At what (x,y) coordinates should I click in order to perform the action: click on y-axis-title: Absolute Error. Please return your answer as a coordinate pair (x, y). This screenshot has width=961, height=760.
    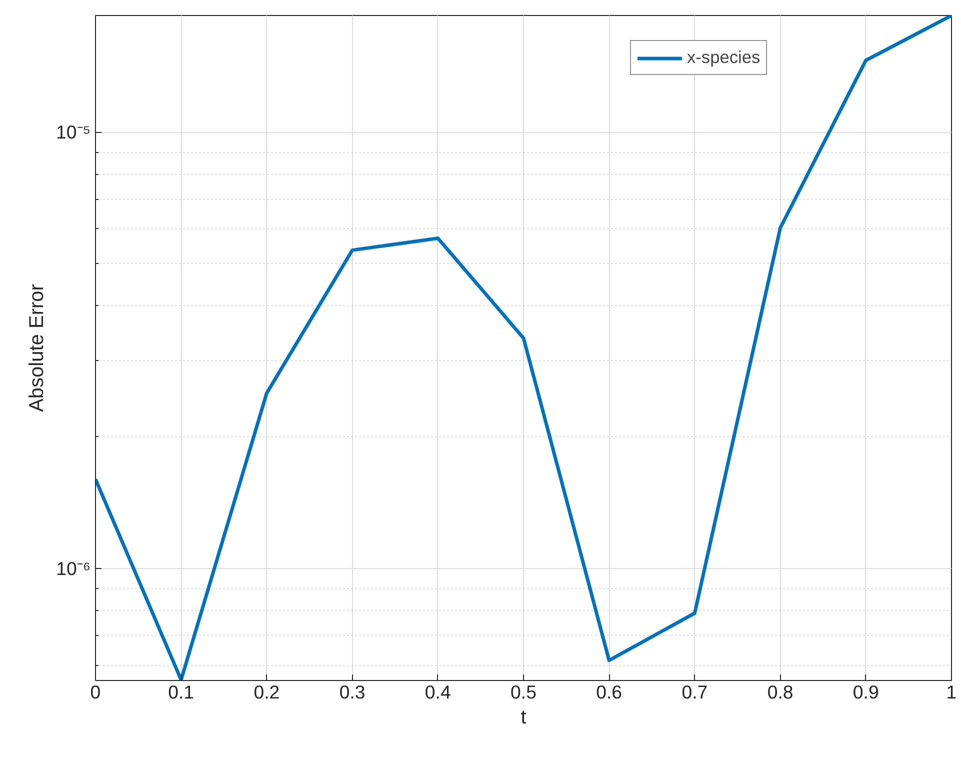
    Looking at the image, I should click on (37, 348).